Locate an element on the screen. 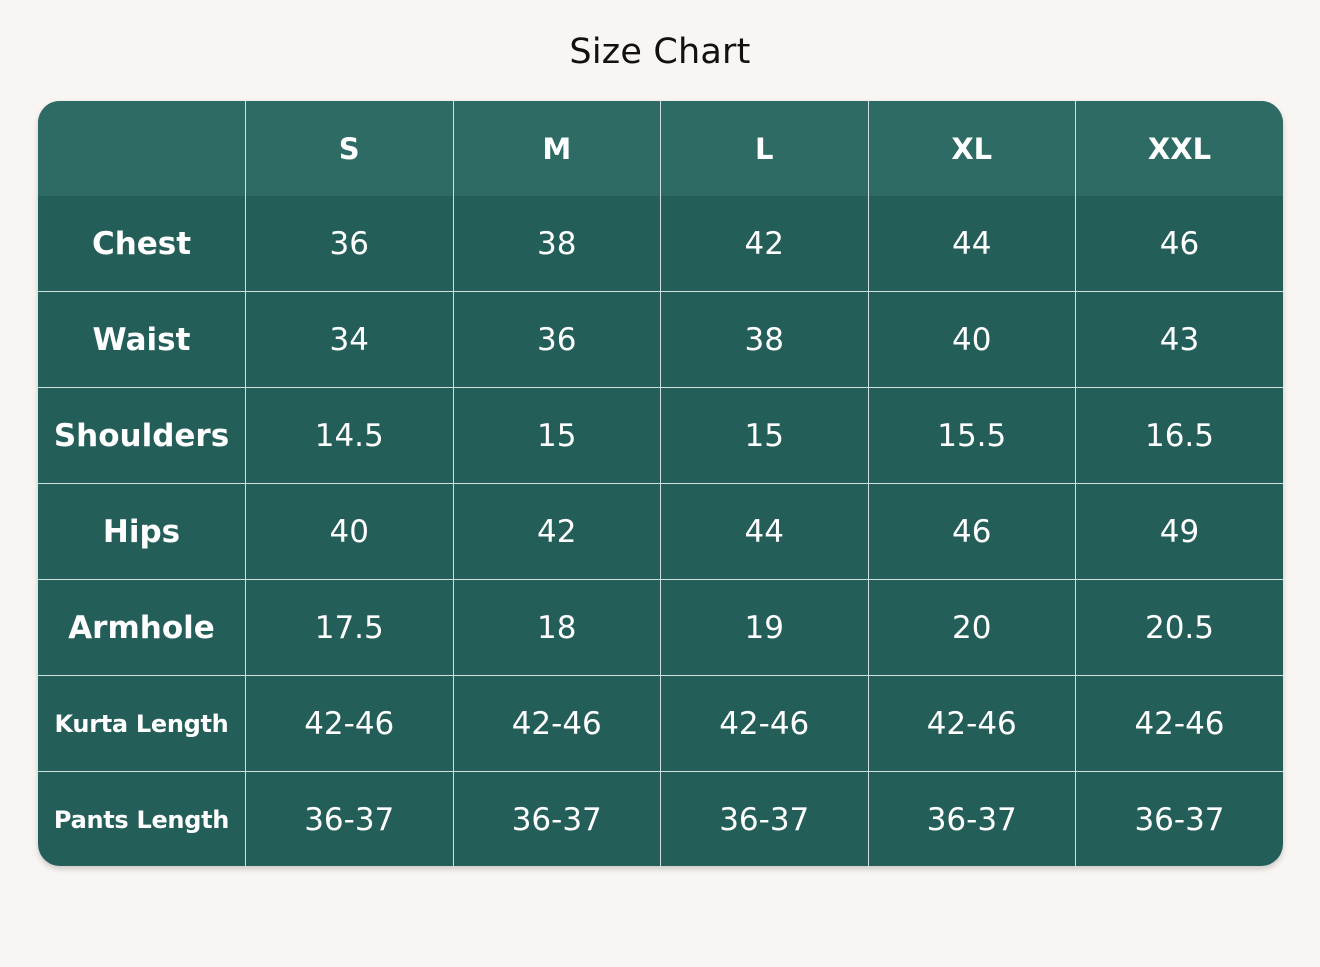 The width and height of the screenshot is (1320, 967). table-cell: 20 is located at coordinates (971, 627).